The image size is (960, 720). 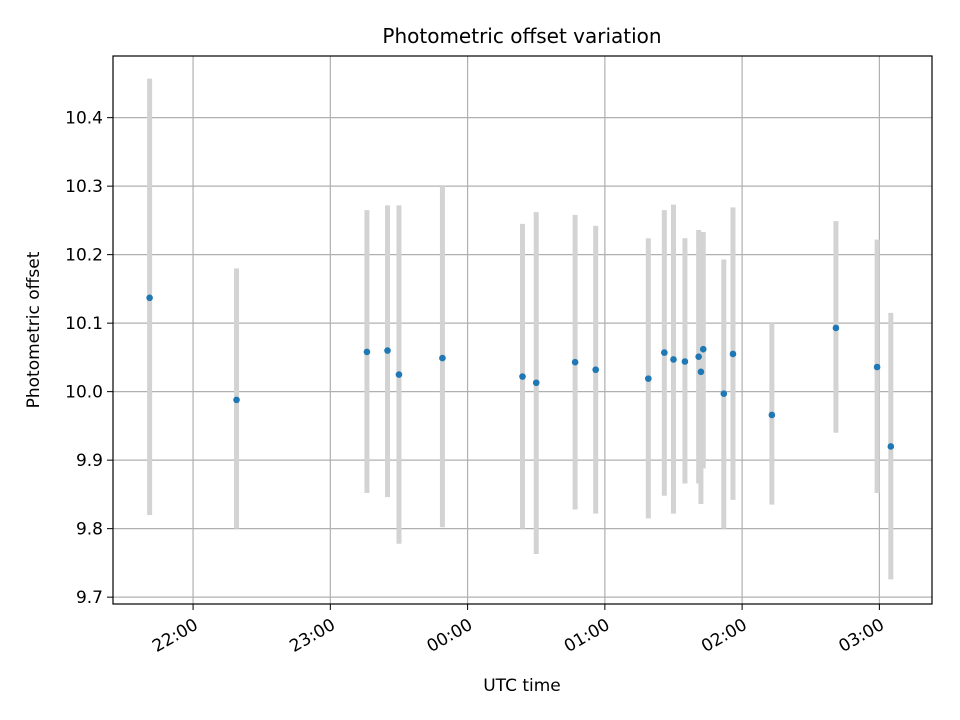 I want to click on y-tick-label: 9.7, so click(x=89, y=598).